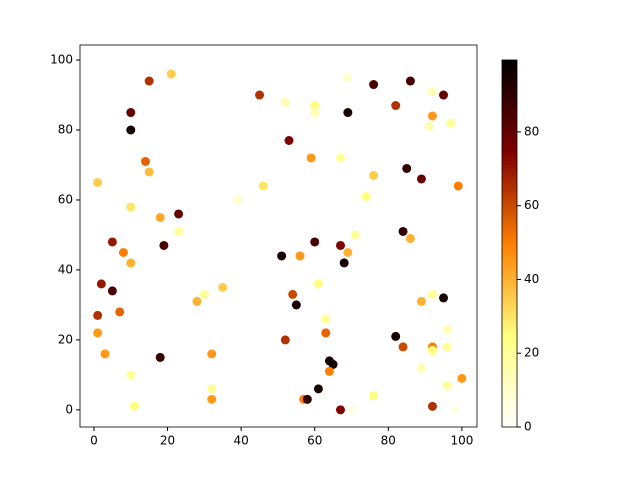 The image size is (640, 480). I want to click on y-tick-label: 0, so click(69, 409).